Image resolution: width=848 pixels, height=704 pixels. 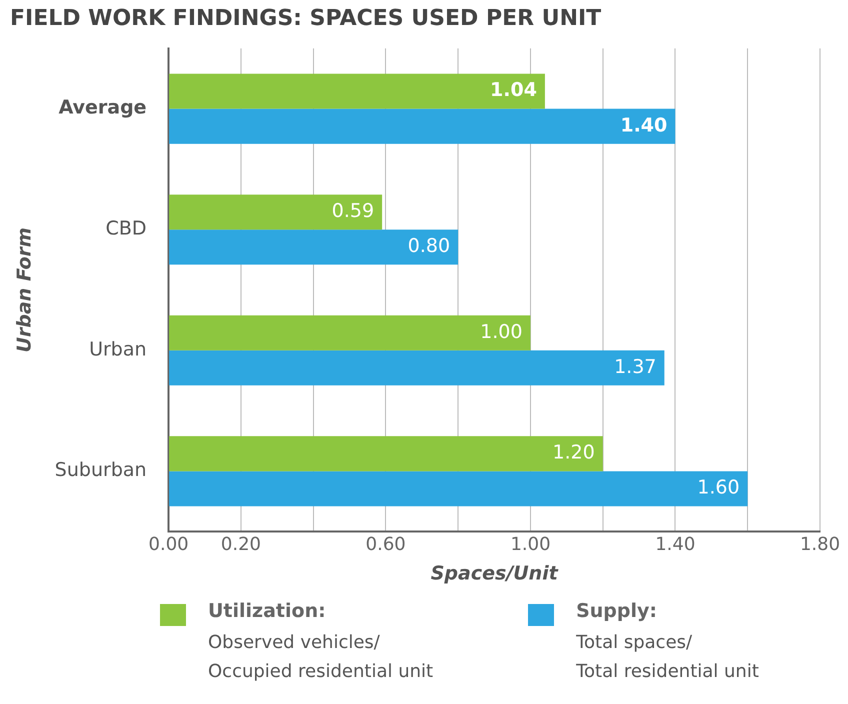 What do you see at coordinates (126, 229) in the screenshot?
I see `y-tick-label: CBD` at bounding box center [126, 229].